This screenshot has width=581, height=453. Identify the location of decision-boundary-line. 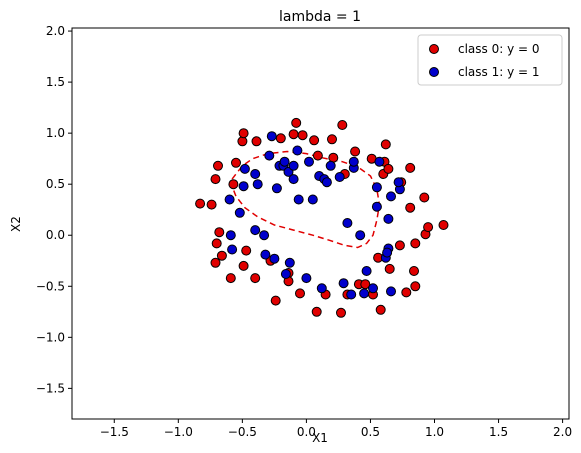
(306, 199).